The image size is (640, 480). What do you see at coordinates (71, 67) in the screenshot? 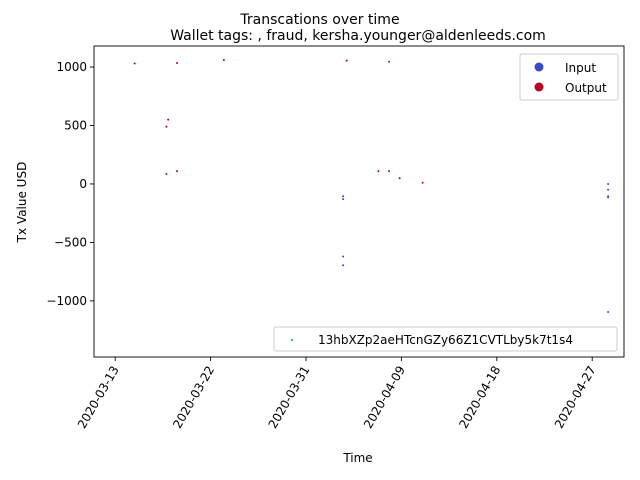
I see `y-tick-label: 1000` at bounding box center [71, 67].